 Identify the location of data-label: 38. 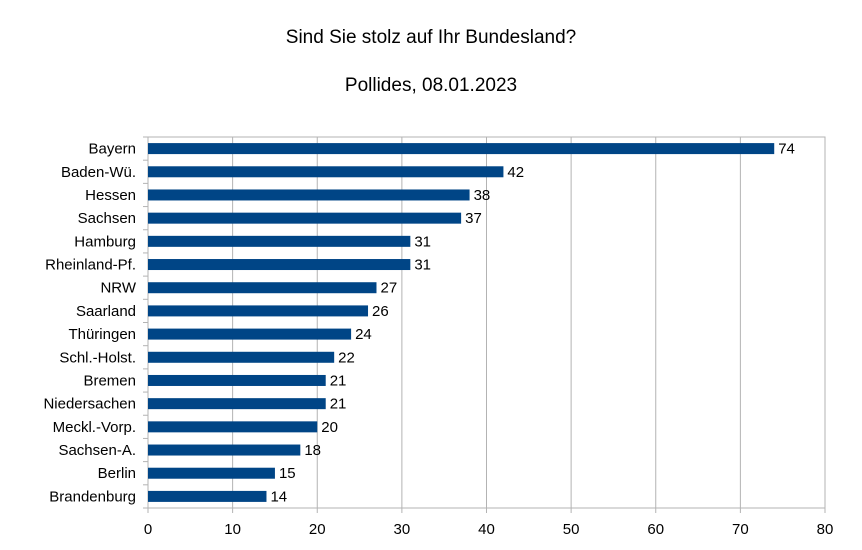
(482, 195).